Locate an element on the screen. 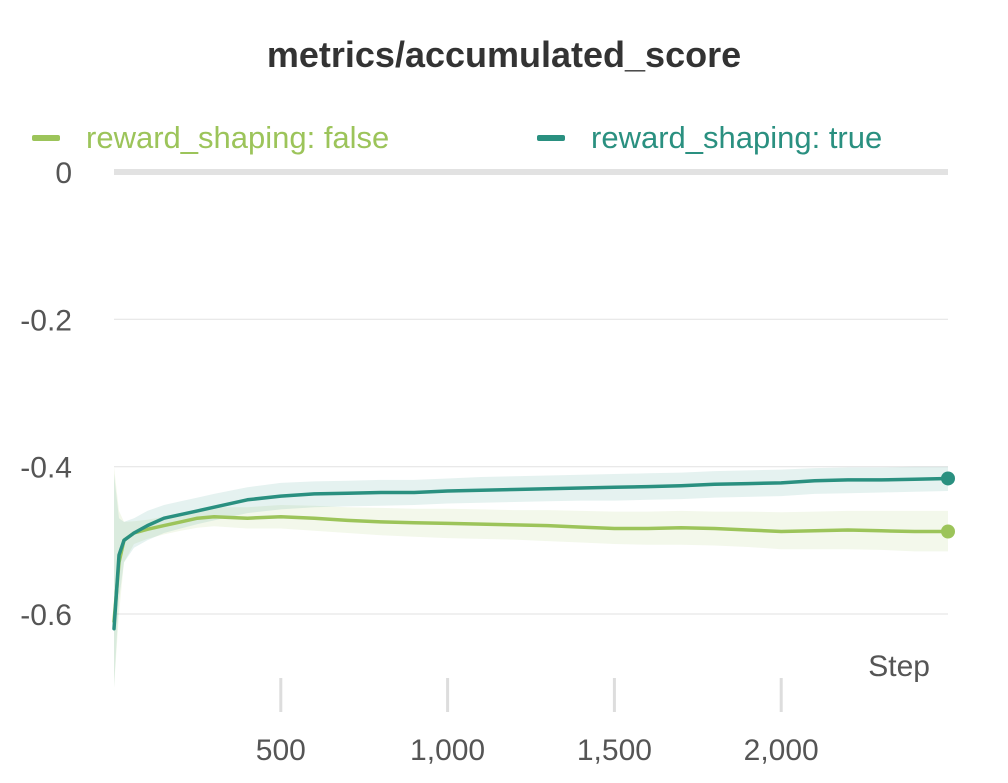  legend-item-true: reward_shaping: true is located at coordinates (709, 138).